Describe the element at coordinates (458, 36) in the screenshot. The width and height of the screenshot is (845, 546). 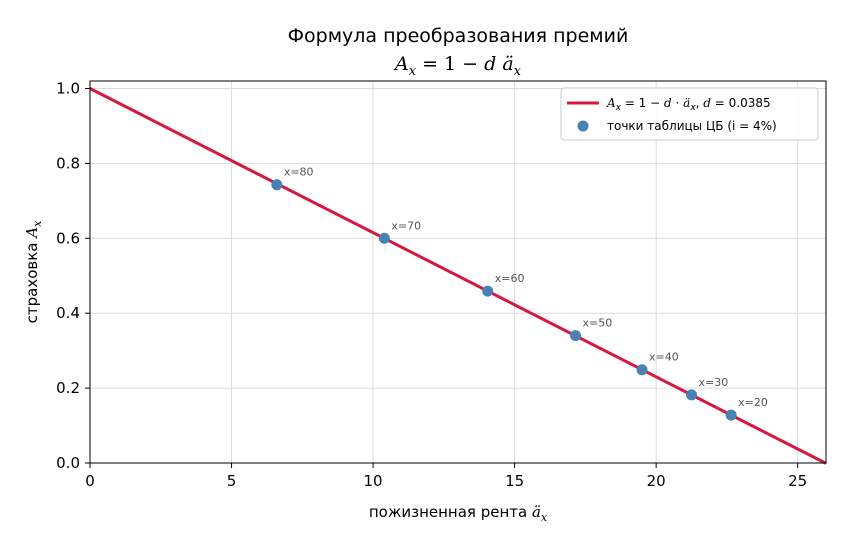
I see `chart-title-text: Формула преобразования премий` at that location.